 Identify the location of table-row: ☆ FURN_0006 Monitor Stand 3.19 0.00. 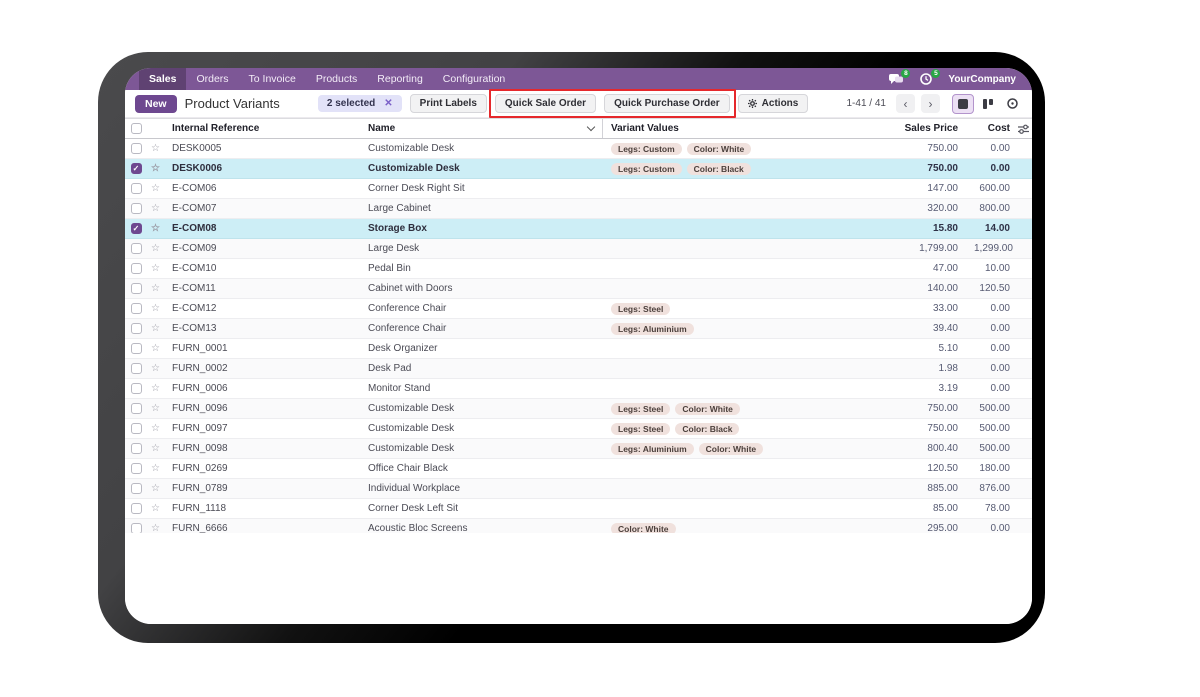
(578, 389).